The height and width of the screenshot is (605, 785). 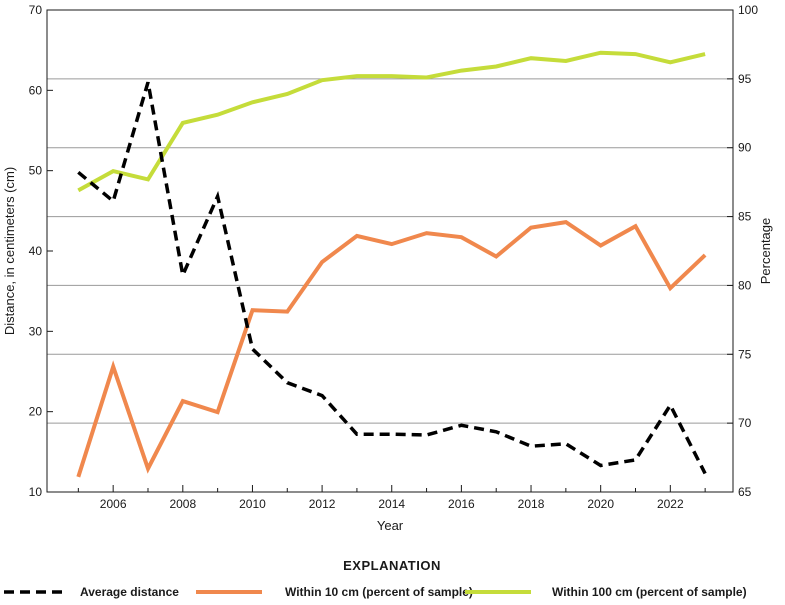 I want to click on left-tick-label-30: 30, so click(x=36, y=331).